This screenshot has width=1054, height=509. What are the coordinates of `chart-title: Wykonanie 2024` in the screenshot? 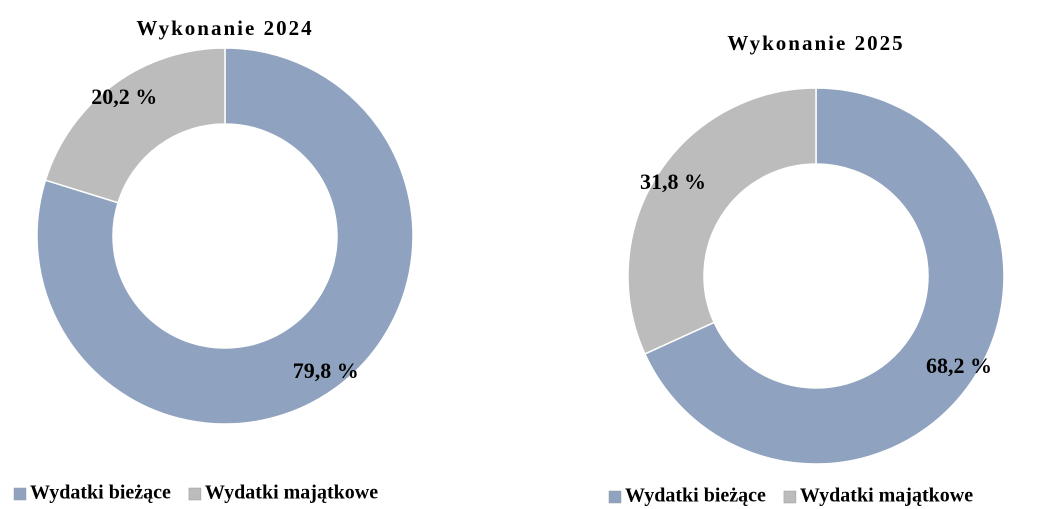 It's located at (224, 28).